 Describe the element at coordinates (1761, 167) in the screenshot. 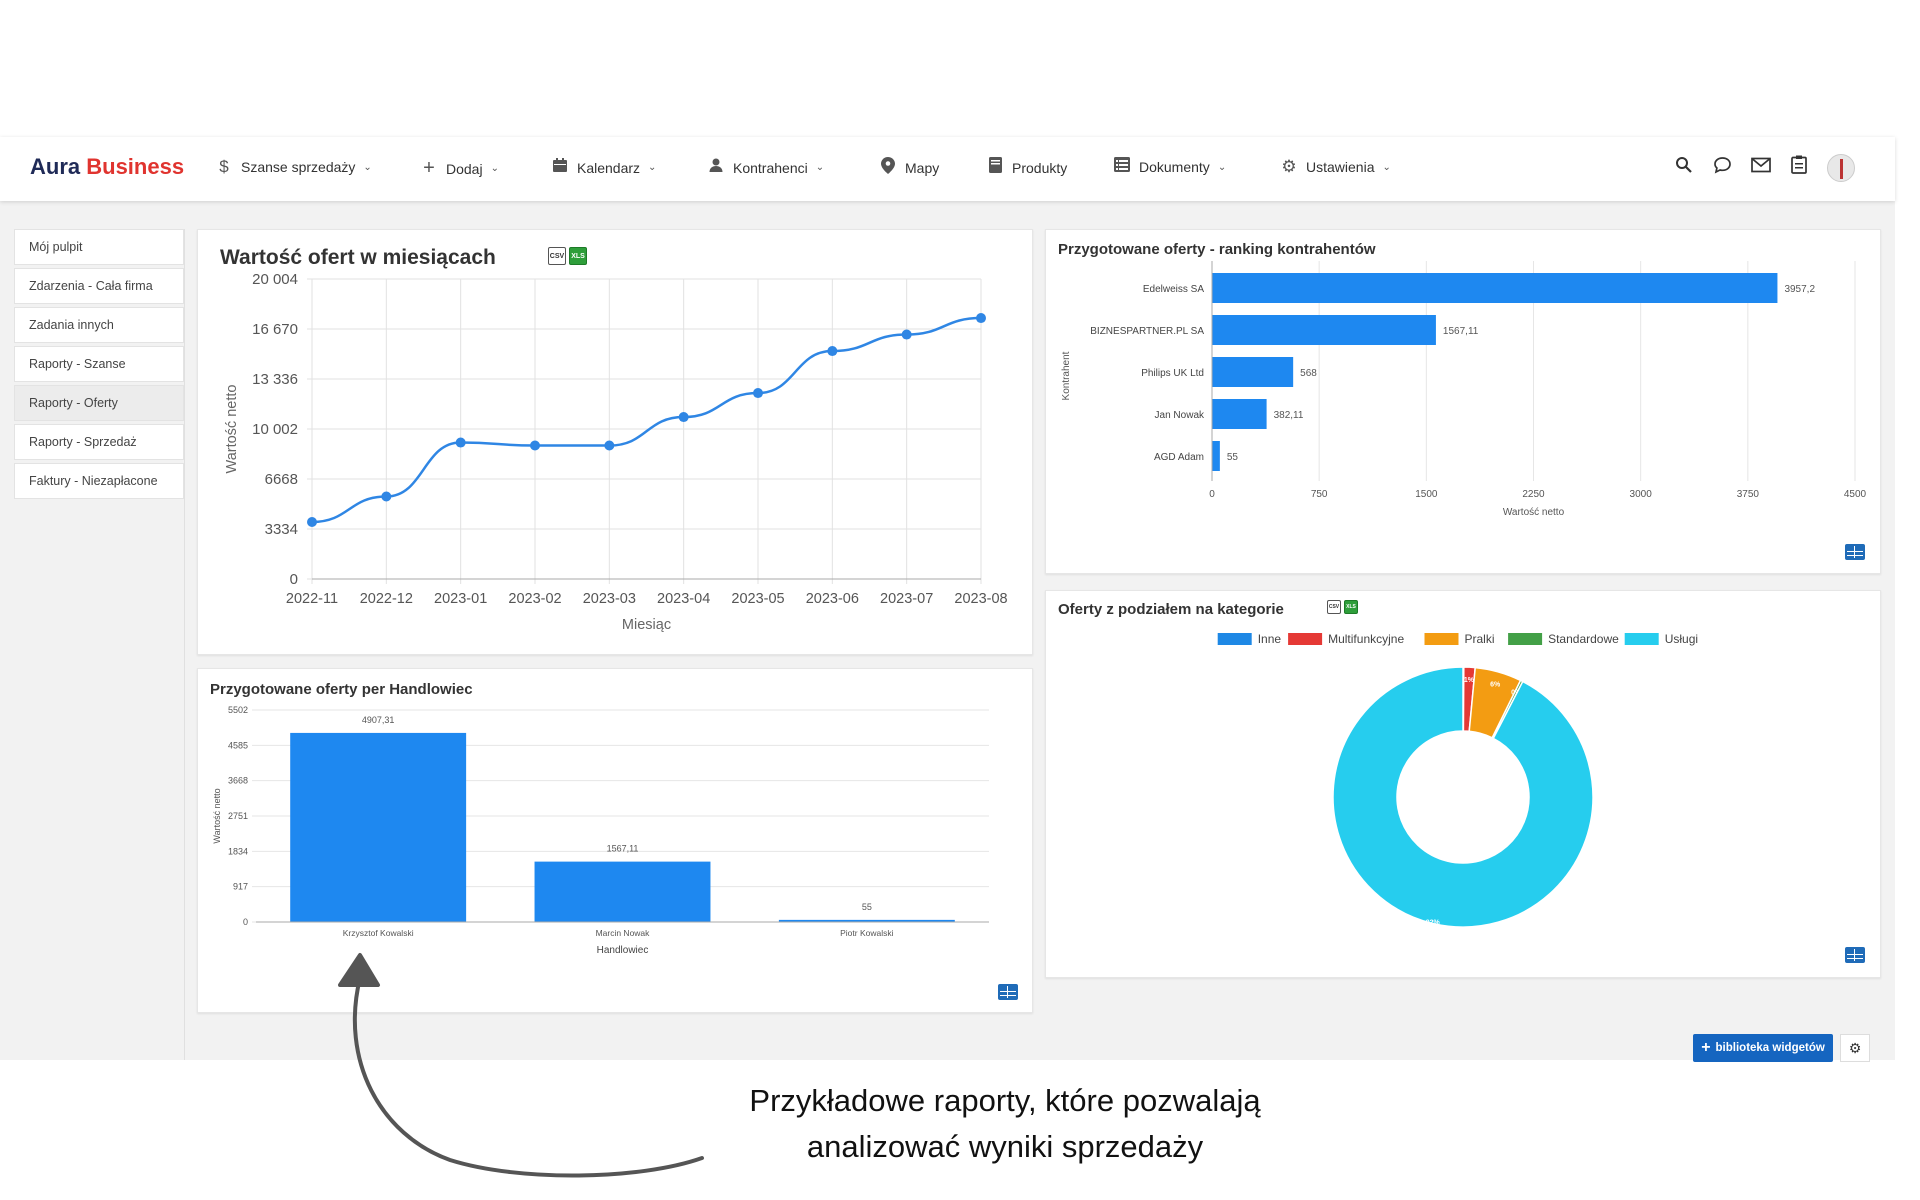

I see `mail-icon` at that location.